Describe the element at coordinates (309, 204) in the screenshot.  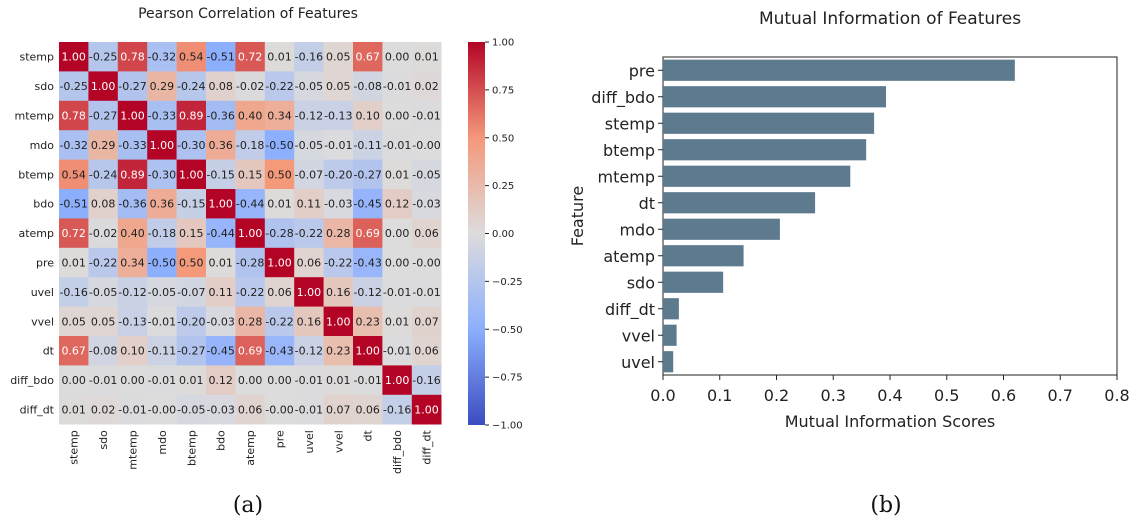
I see `heatmap-cell-value: 0.11` at that location.